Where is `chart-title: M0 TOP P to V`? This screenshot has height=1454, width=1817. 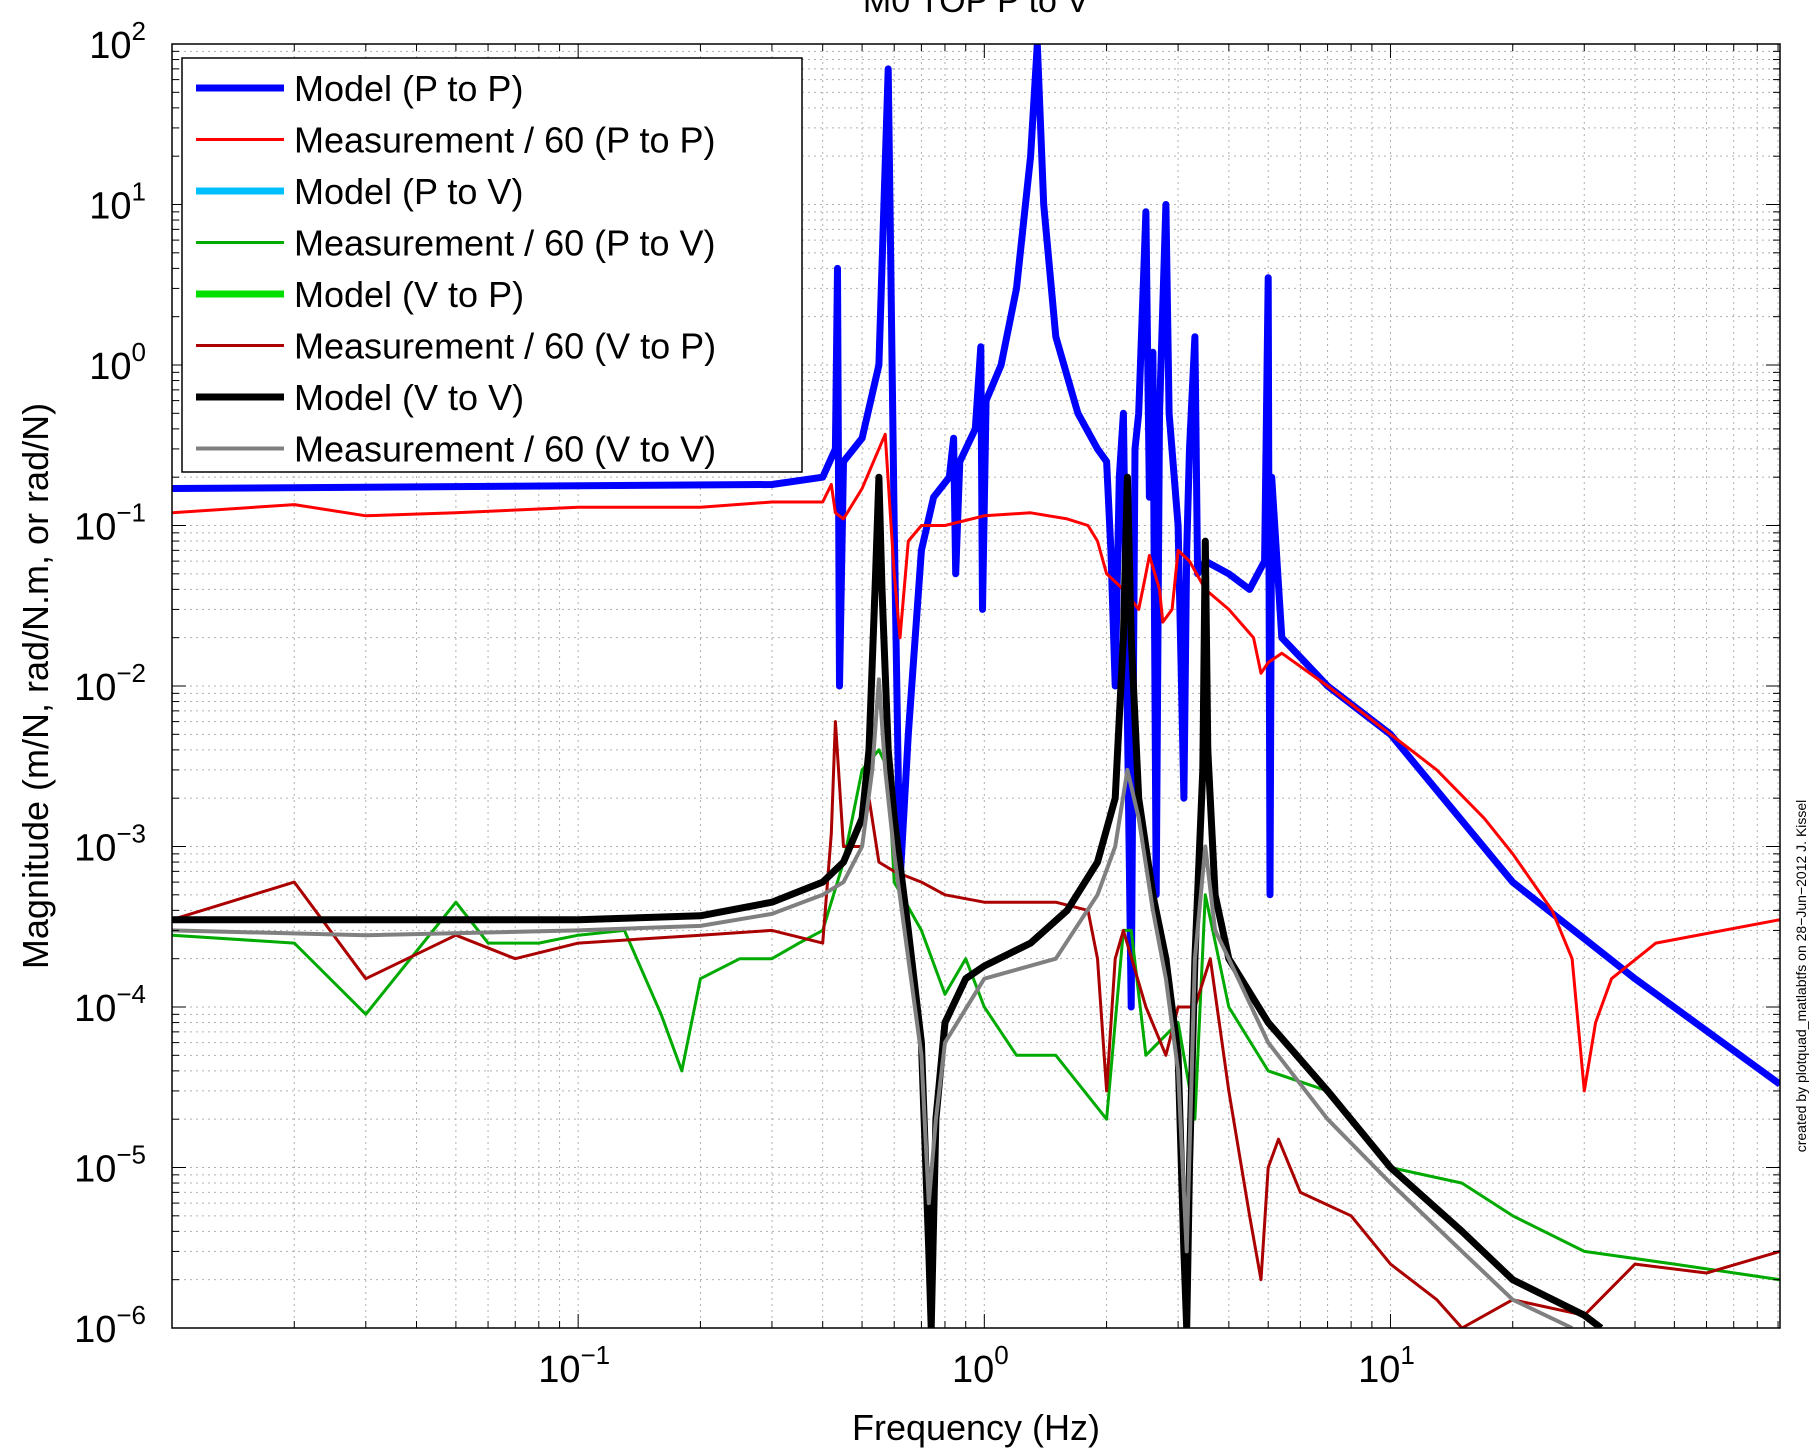 chart-title: M0 TOP P to V is located at coordinates (976, 10).